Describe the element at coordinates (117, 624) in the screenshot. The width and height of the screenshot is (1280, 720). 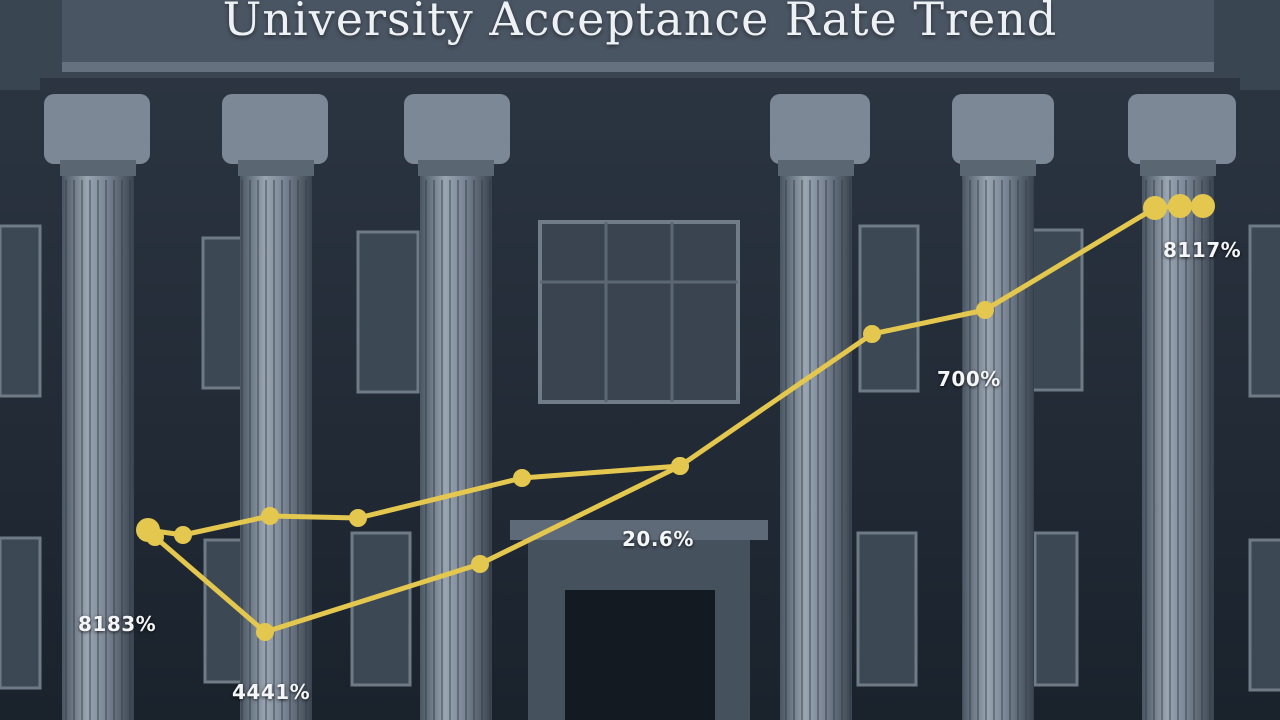
I see `data-label: 8183%` at that location.